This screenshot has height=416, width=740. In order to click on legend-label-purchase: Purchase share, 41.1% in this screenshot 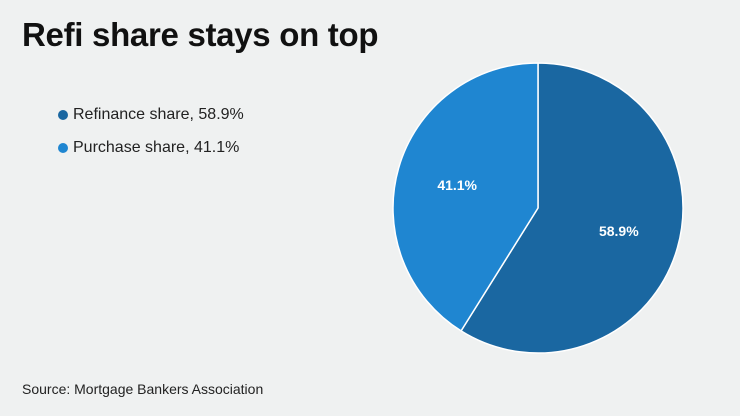, I will do `click(156, 147)`.